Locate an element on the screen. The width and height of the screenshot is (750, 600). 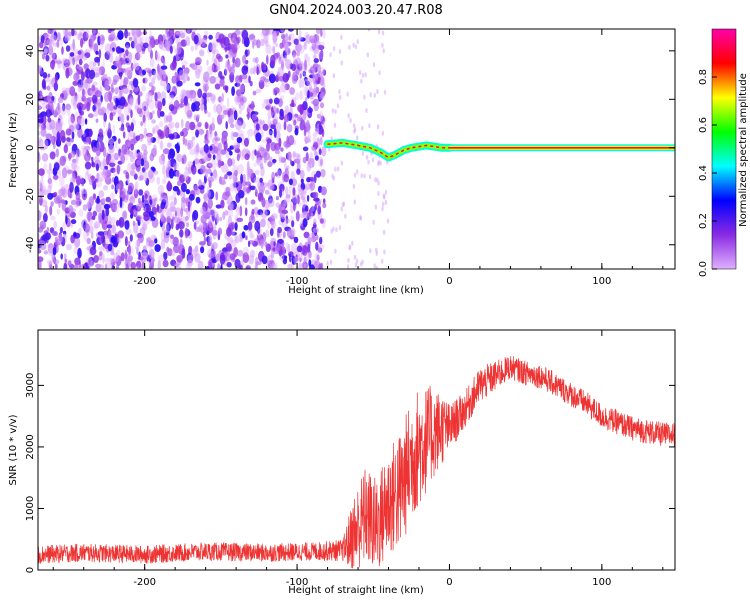
colorbar-ticks: 0.0 0.2 0.4 0.6 0.8 is located at coordinates (707, 173).